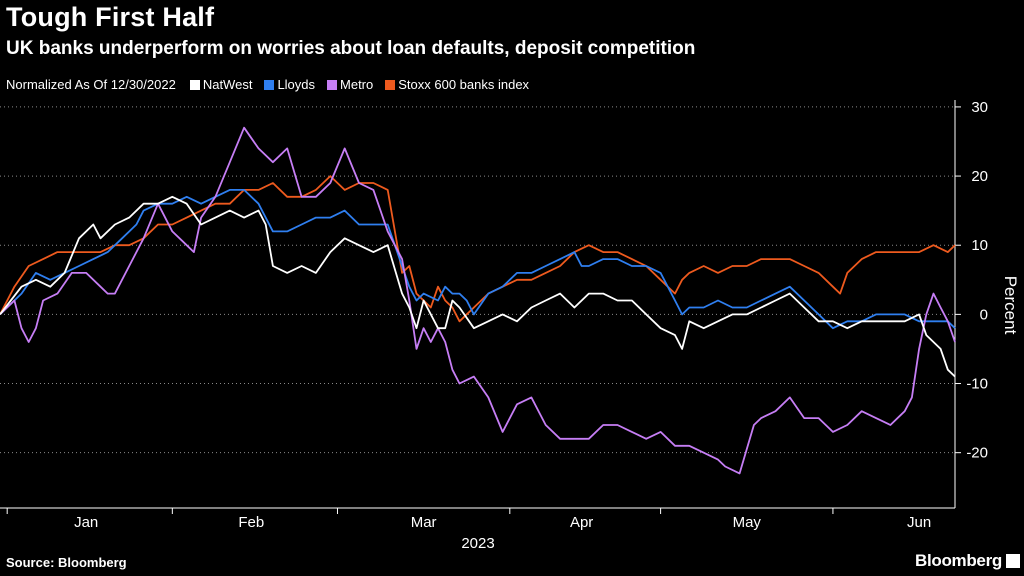  What do you see at coordinates (86, 522) in the screenshot?
I see `x-tick-label: Jan` at bounding box center [86, 522].